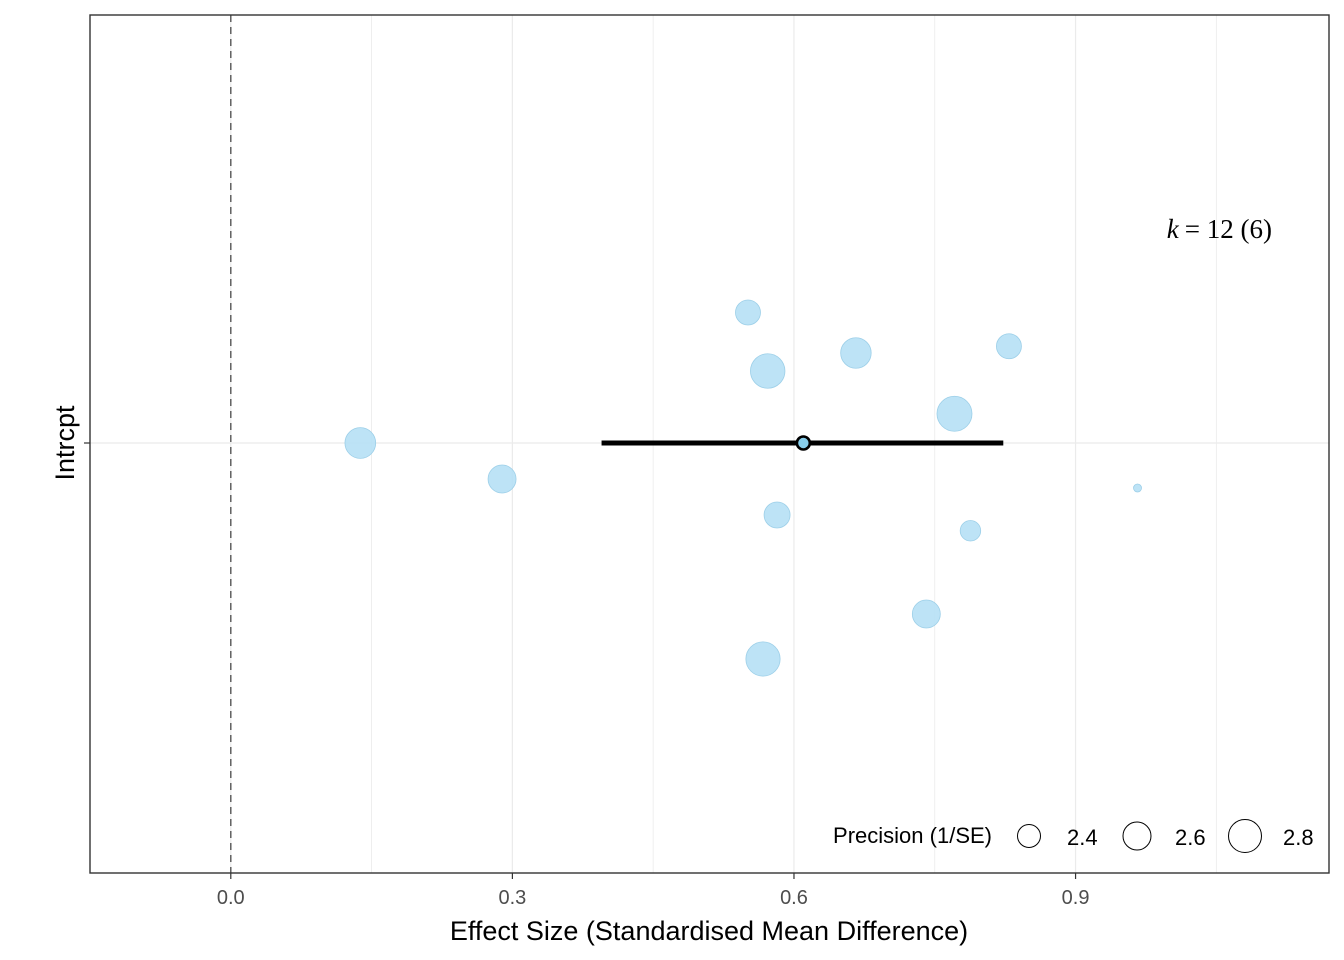 The height and width of the screenshot is (960, 1344). I want to click on x-tick-label: 0.0, so click(231, 898).